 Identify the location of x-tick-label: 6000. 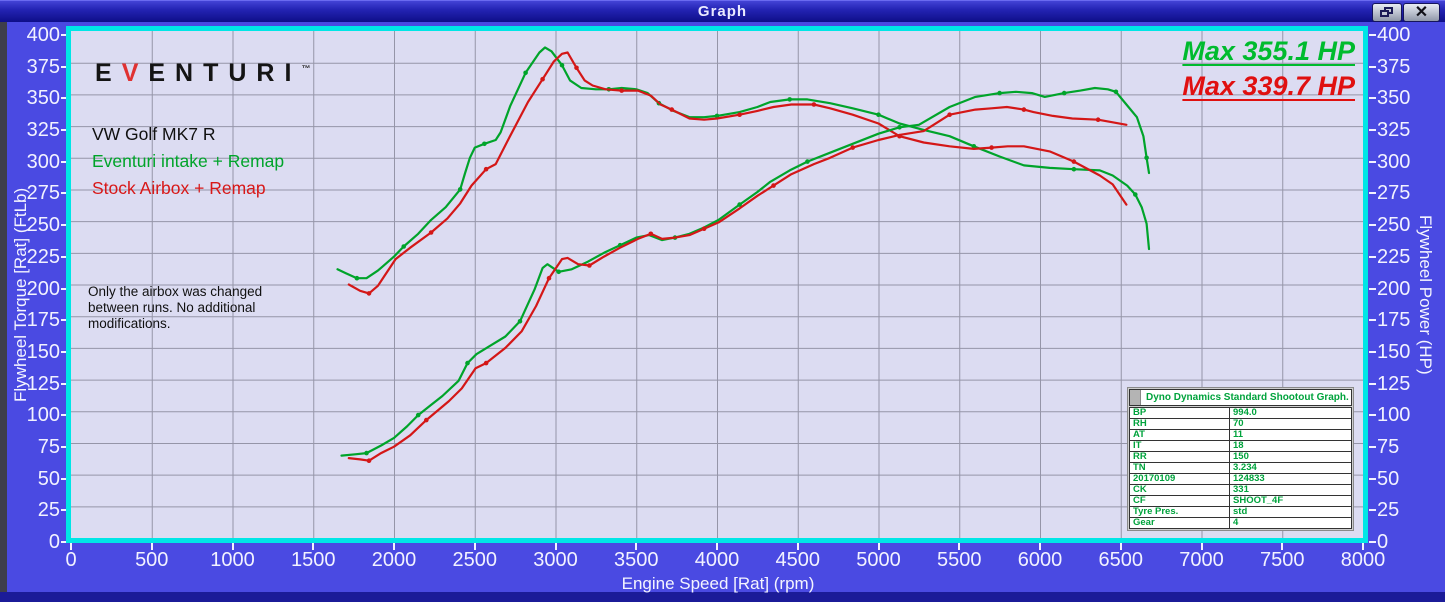
(1040, 560).